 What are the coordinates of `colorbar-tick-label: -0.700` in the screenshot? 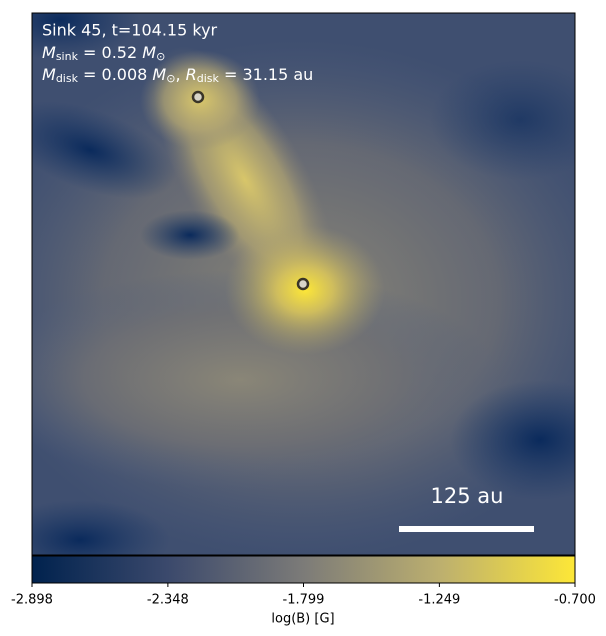 It's located at (575, 600).